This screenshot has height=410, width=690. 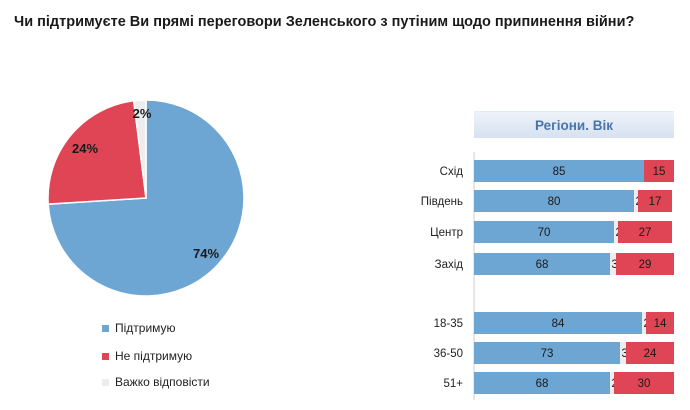 What do you see at coordinates (449, 265) in the screenshot?
I see `category-label: Захід` at bounding box center [449, 265].